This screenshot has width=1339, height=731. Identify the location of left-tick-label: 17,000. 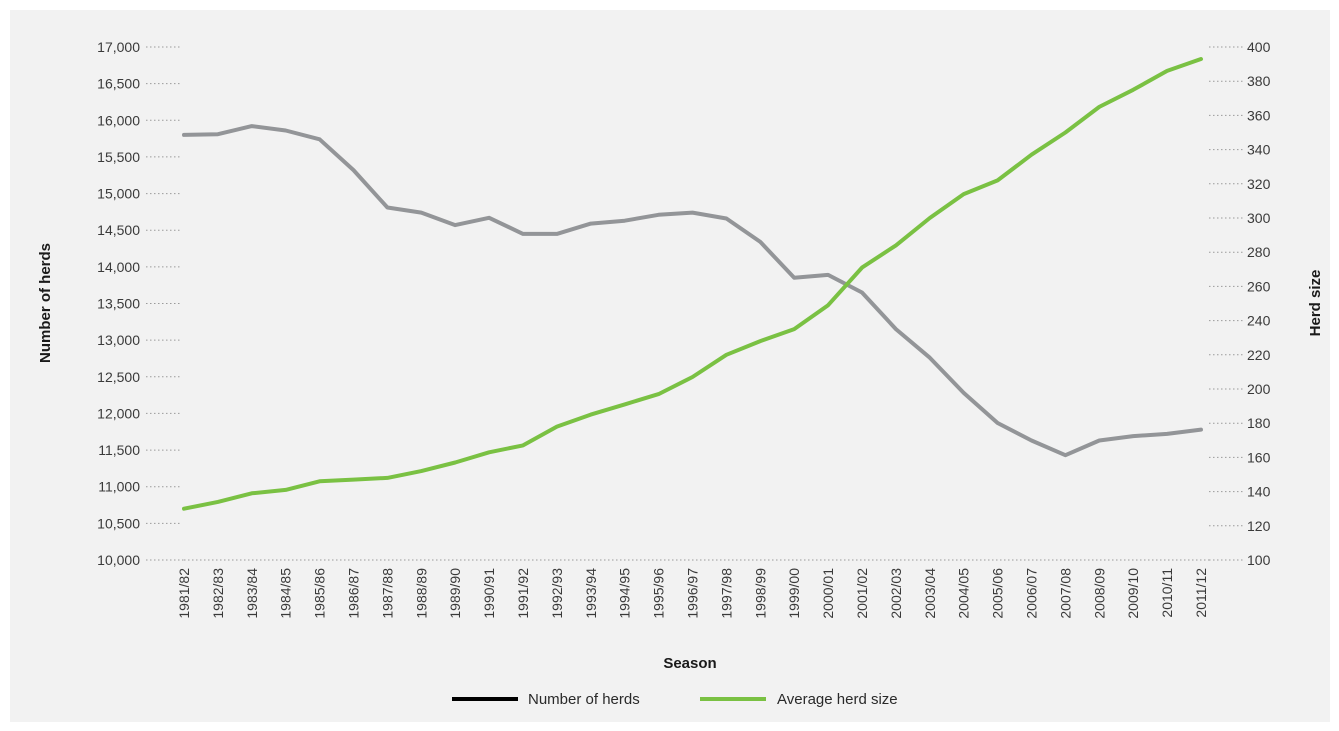
(118, 47).